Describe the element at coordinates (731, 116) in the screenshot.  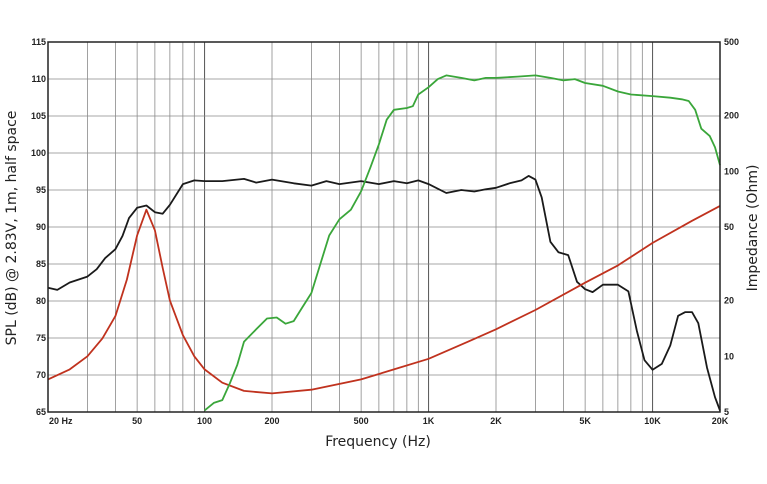
I see `y2-tick-label: 200` at that location.